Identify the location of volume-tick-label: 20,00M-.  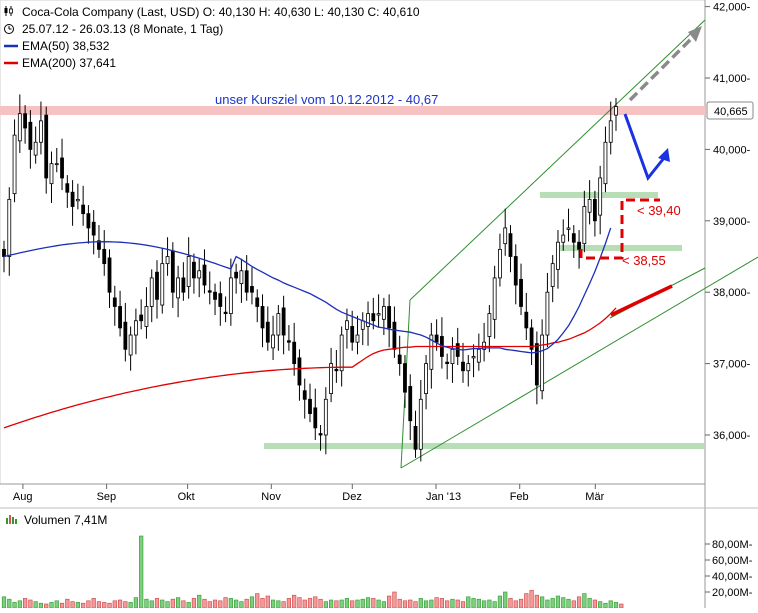
(732, 593).